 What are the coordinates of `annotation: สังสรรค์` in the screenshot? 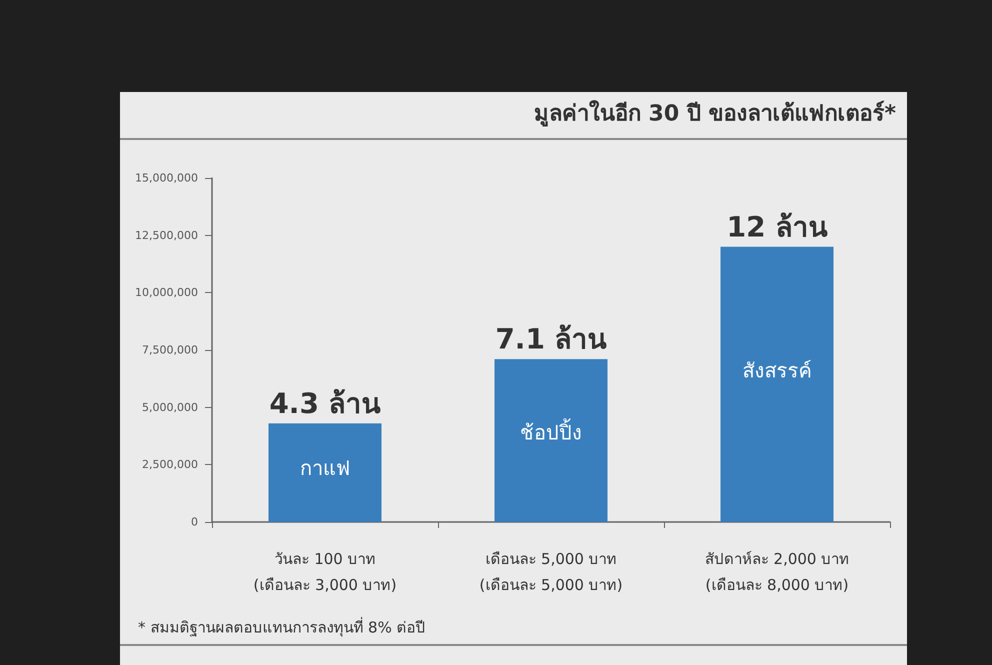 It's located at (777, 370).